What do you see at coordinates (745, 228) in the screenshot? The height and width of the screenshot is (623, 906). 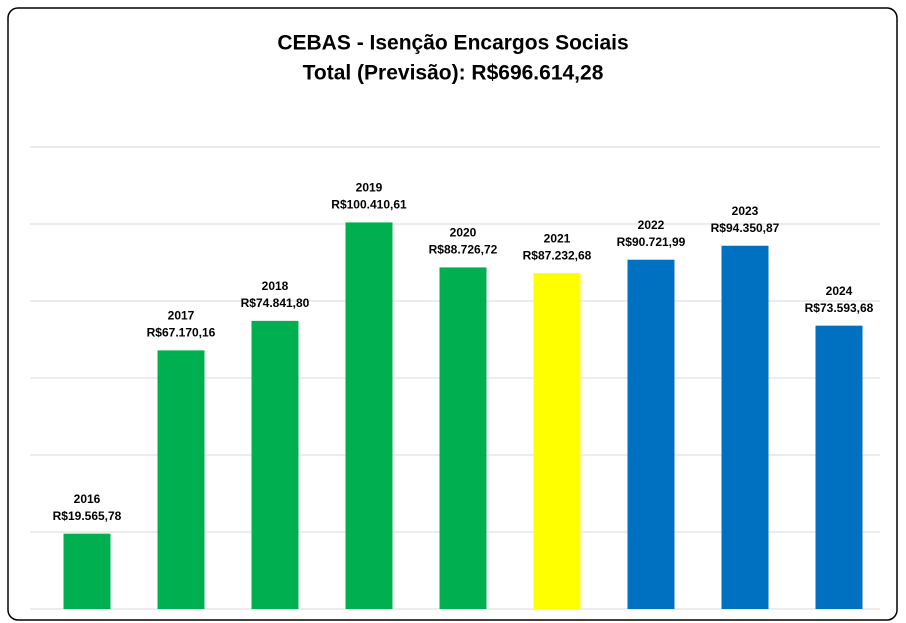 I see `value-label: R$94.350,87` at bounding box center [745, 228].